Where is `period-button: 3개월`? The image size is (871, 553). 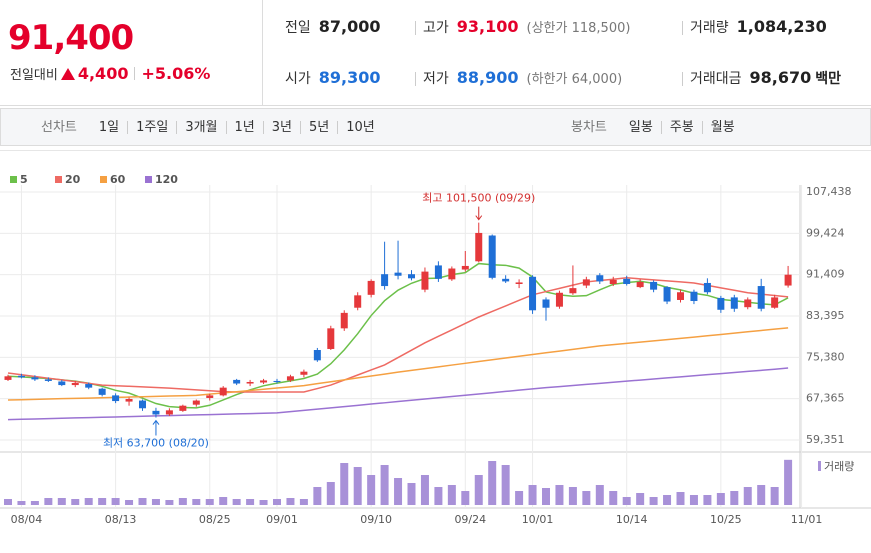 period-button: 3개월 is located at coordinates (200, 127).